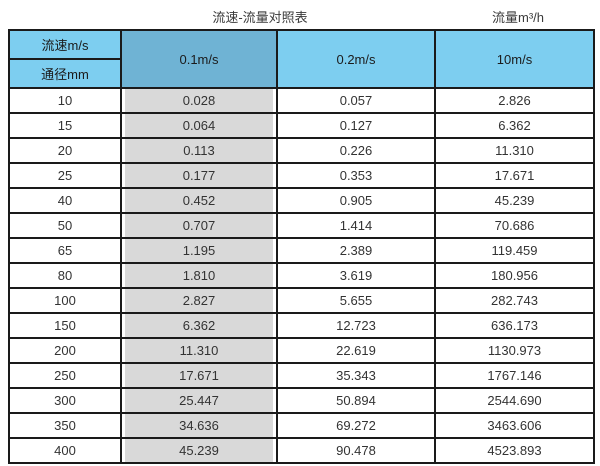 The height and width of the screenshot is (466, 600). What do you see at coordinates (514, 150) in the screenshot?
I see `cell-flow-10ms: 11.310` at bounding box center [514, 150].